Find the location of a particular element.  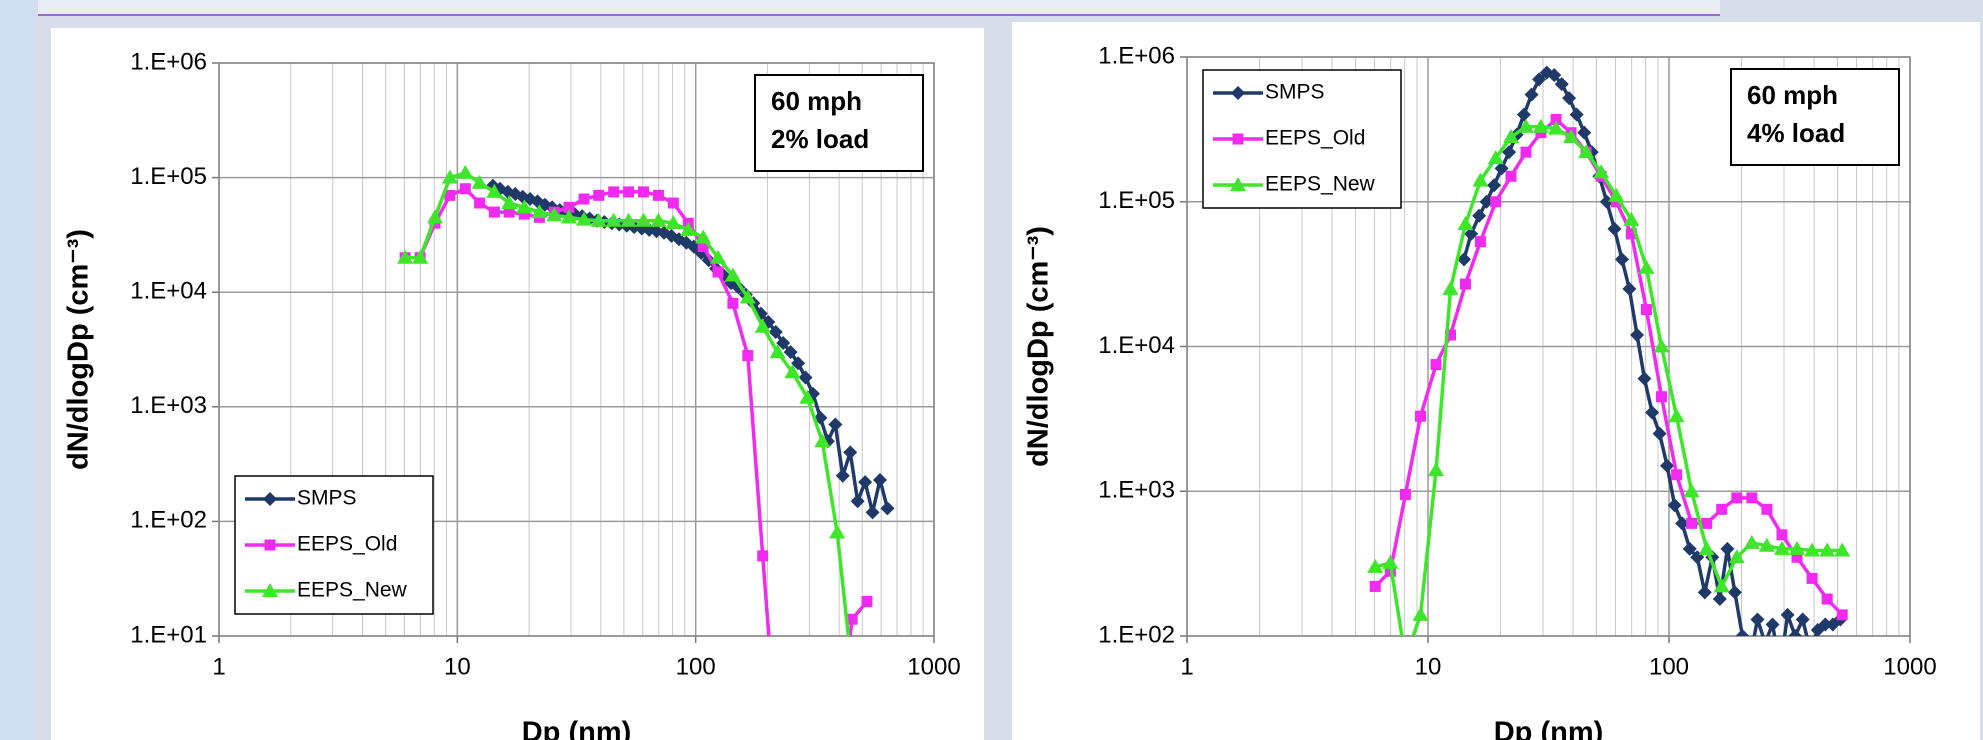

x-tick-label: 100 is located at coordinates (1669, 666).